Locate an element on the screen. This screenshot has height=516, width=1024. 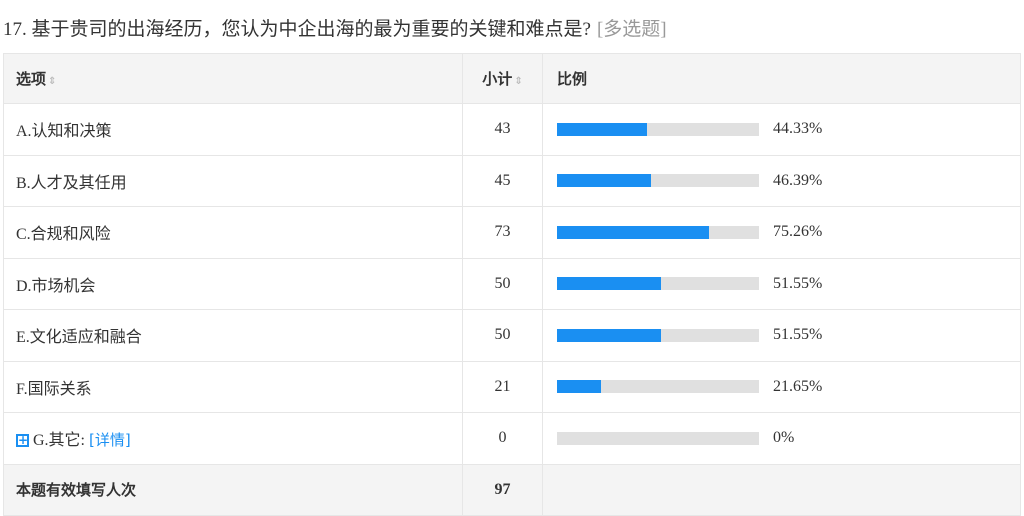
option-label: F.国际关系 is located at coordinates (54, 389).